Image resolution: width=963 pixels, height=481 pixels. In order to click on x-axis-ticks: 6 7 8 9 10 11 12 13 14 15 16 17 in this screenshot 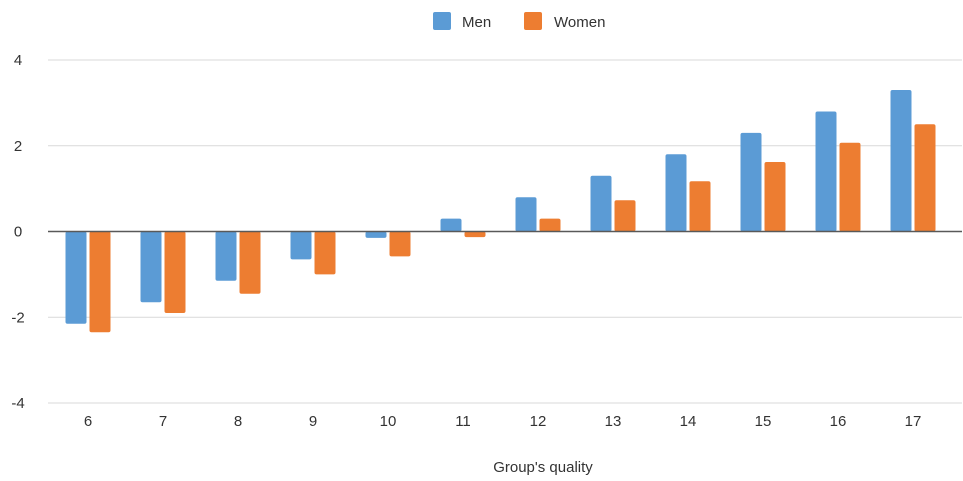, I will do `click(503, 421)`.